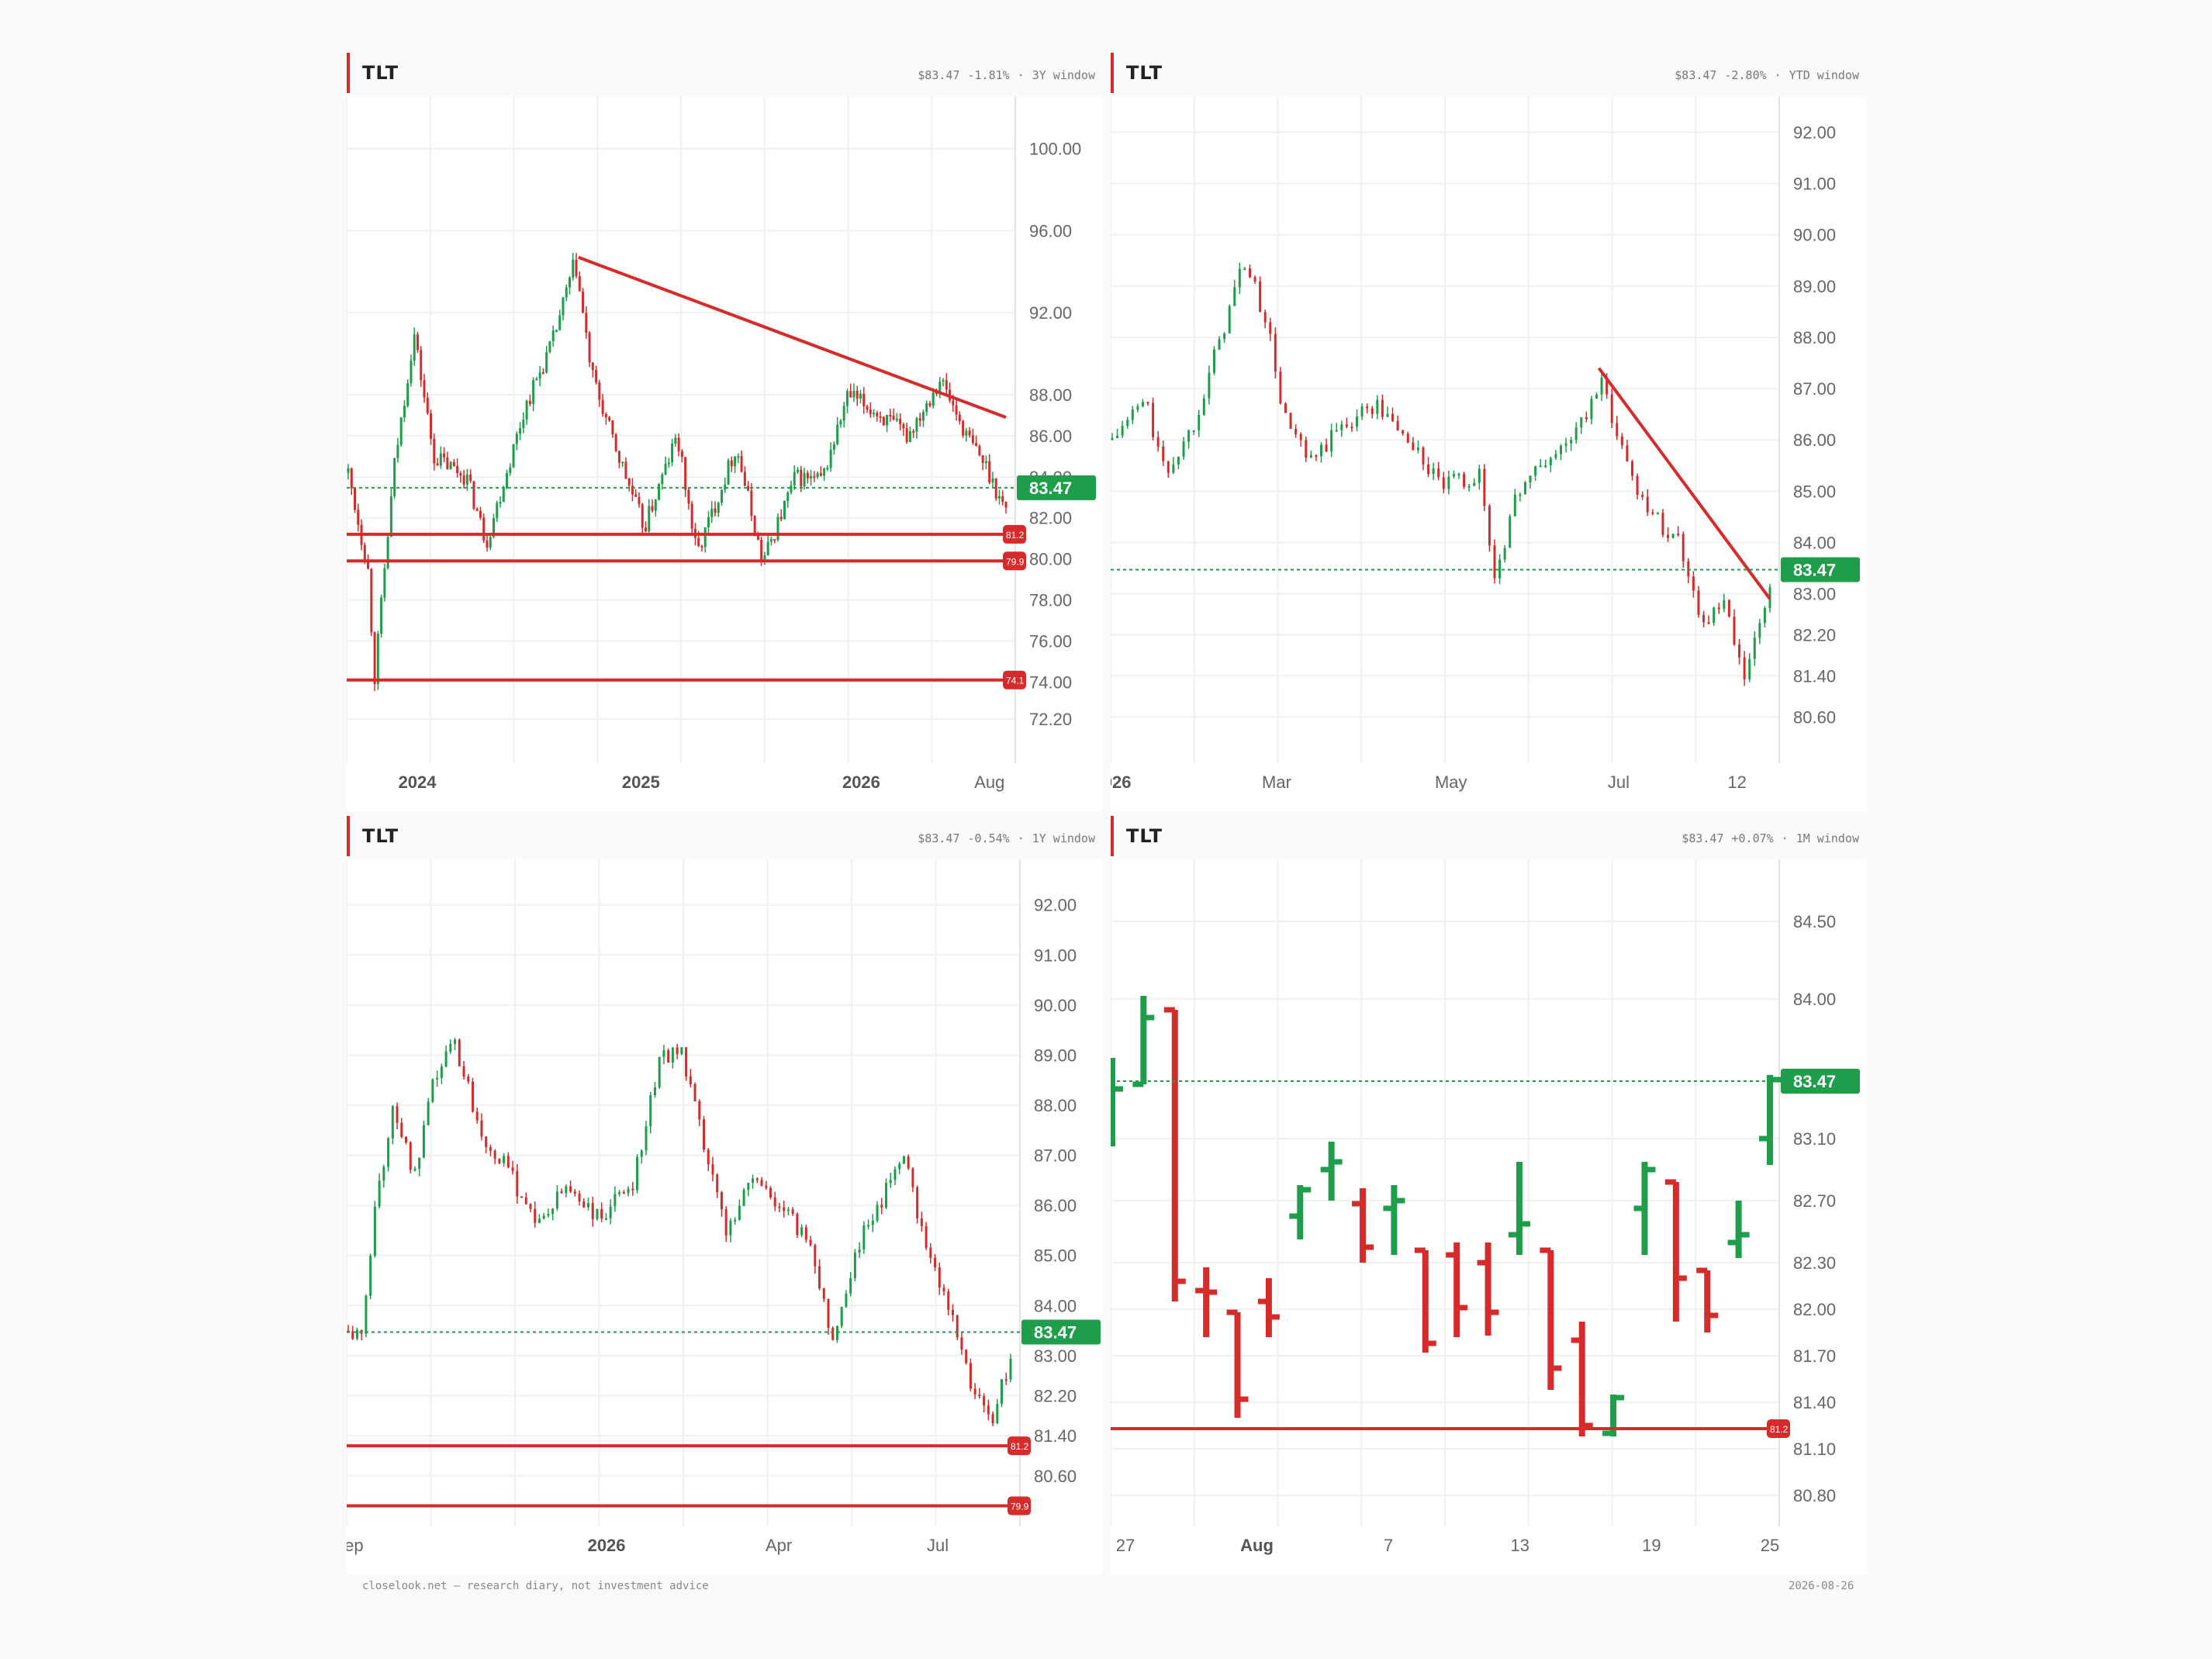 The width and height of the screenshot is (2212, 1659). What do you see at coordinates (355, 1545) in the screenshot?
I see `x-tick-label: Sep` at bounding box center [355, 1545].